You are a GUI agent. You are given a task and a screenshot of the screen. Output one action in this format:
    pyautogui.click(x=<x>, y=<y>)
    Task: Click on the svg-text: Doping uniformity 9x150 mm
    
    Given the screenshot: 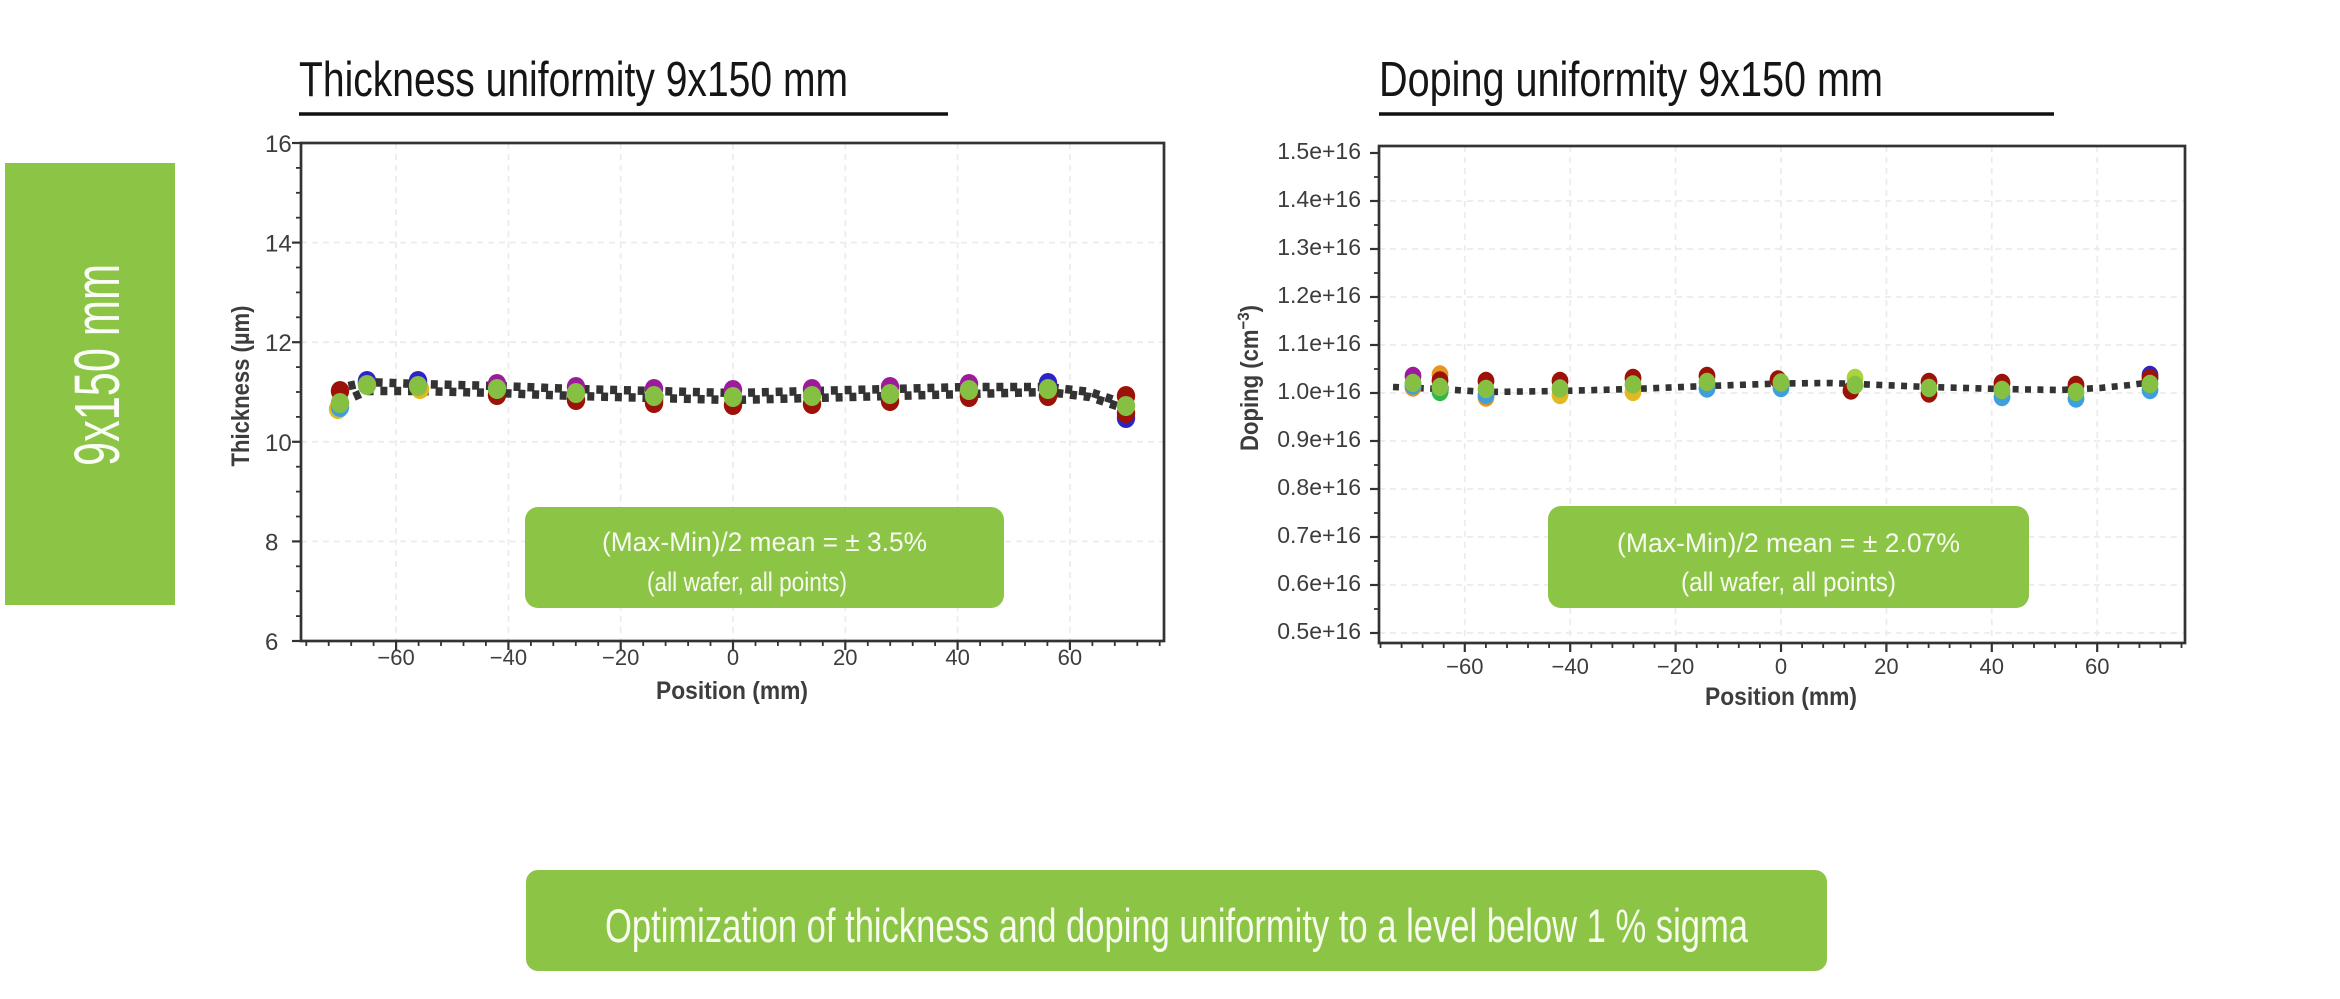 What is the action you would take?
    pyautogui.click(x=1631, y=80)
    